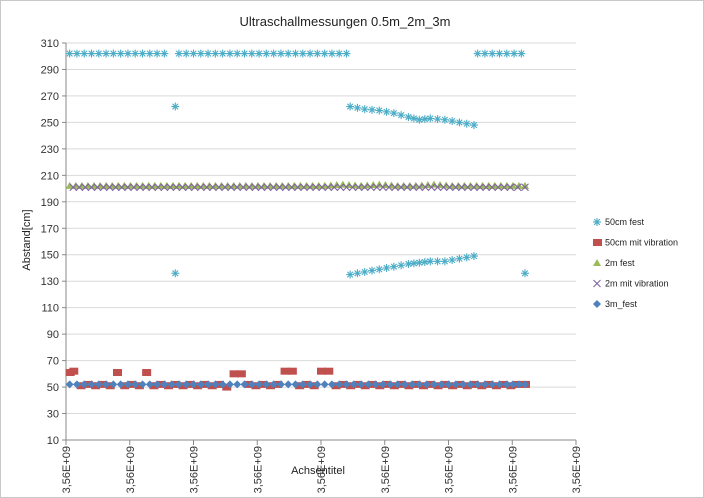 This screenshot has width=704, height=498. I want to click on legend-item: 50cm mit vibration, so click(635, 243).